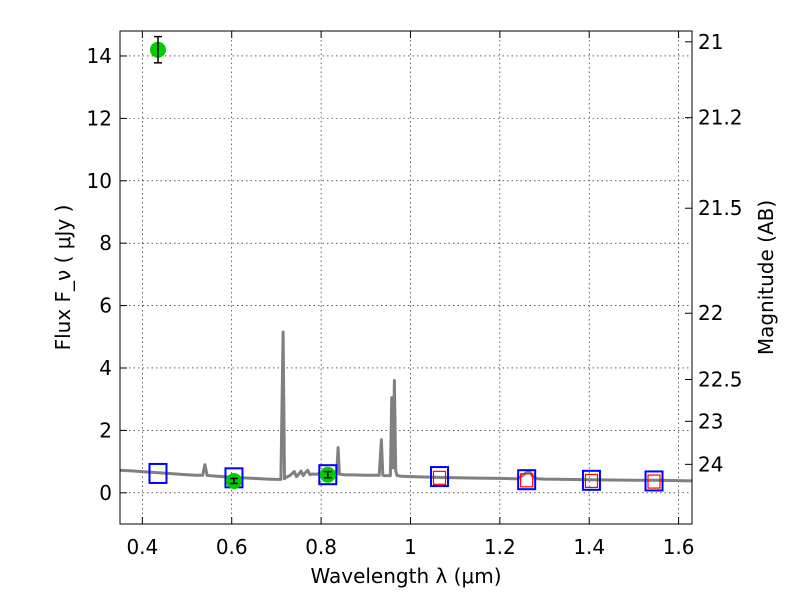  Describe the element at coordinates (232, 547) in the screenshot. I see `x-tick-label: 0.6` at that location.